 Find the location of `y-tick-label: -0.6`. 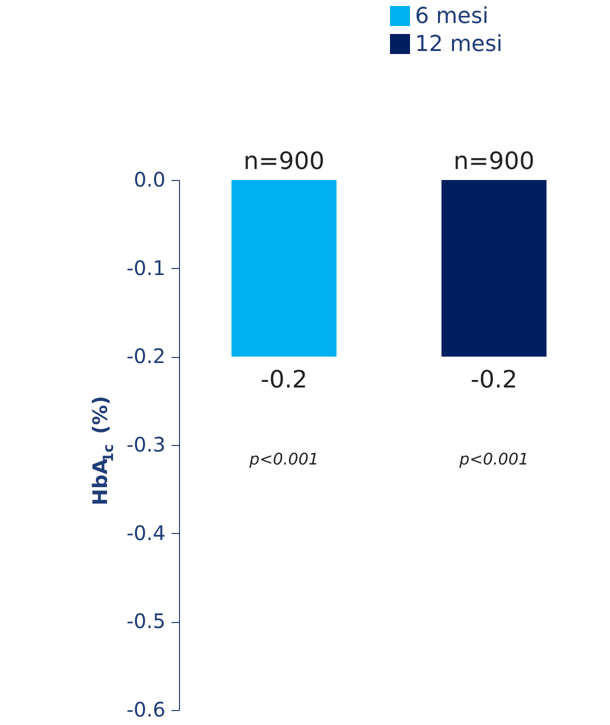

y-tick-label: -0.6 is located at coordinates (146, 710).